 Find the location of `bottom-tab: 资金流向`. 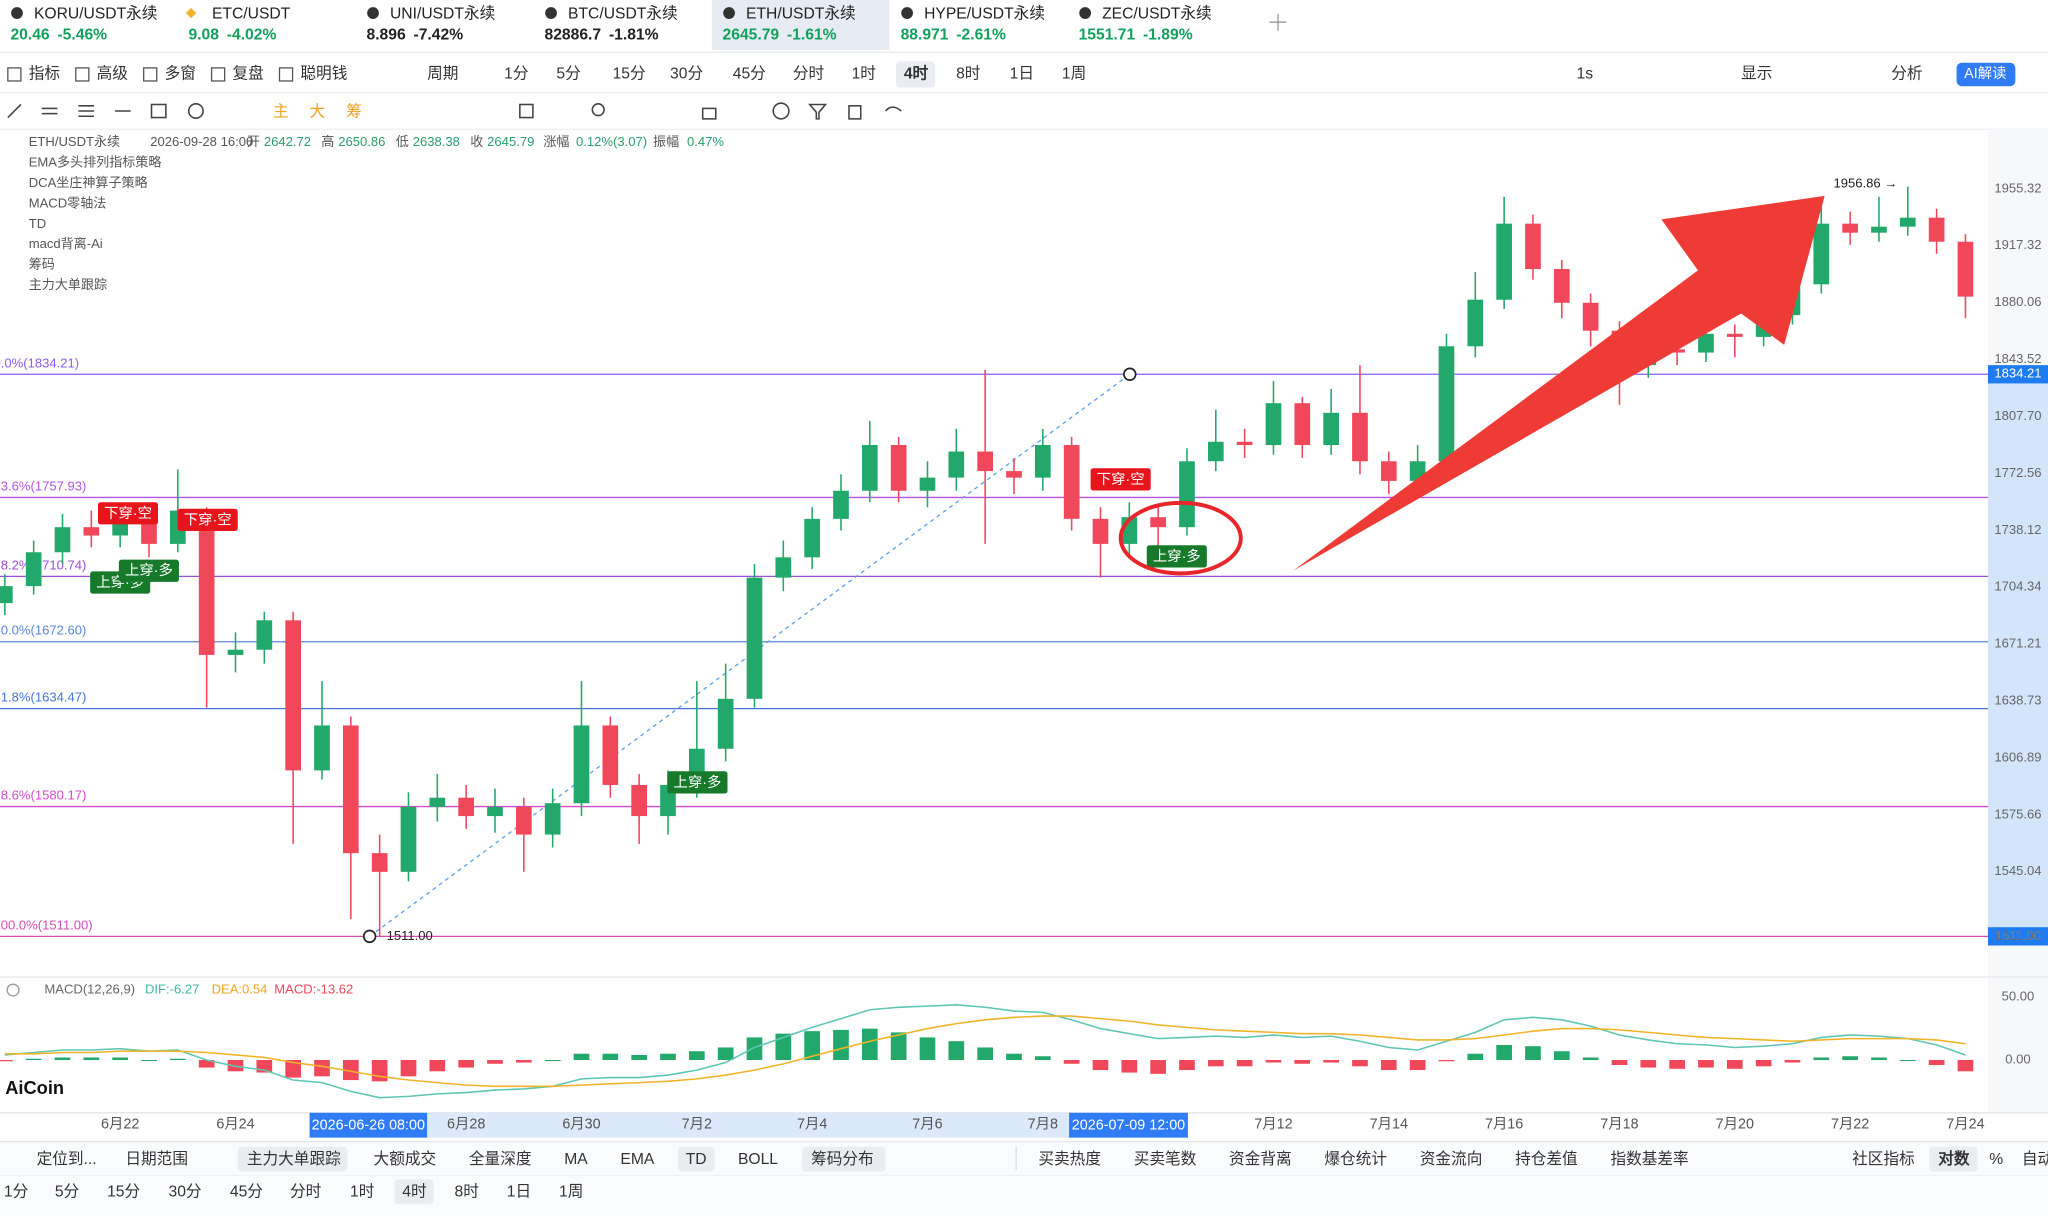

bottom-tab: 资金流向 is located at coordinates (1451, 1159).